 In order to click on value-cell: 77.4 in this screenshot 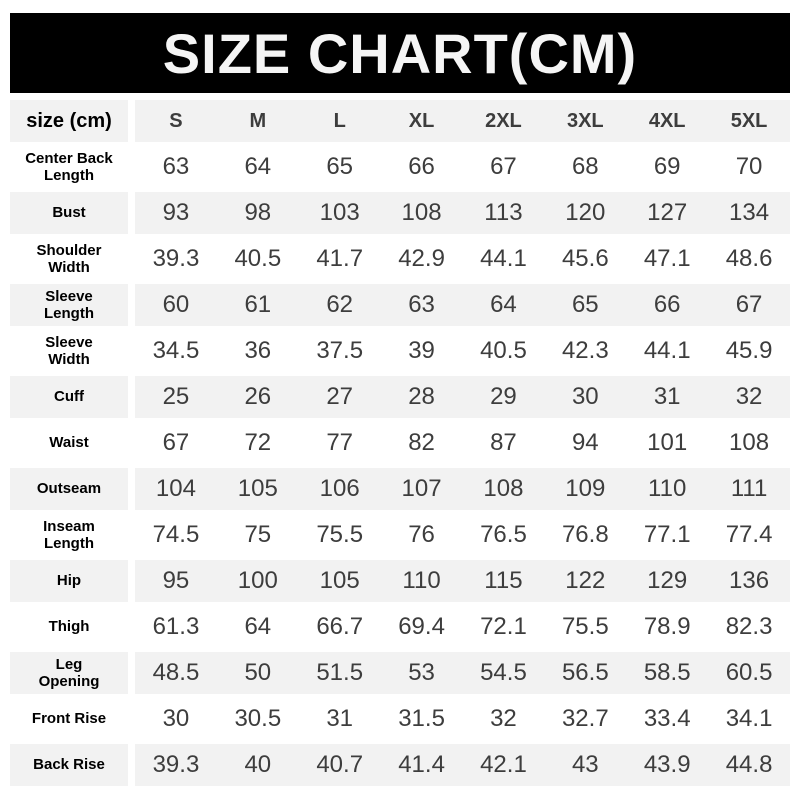, I will do `click(749, 534)`.